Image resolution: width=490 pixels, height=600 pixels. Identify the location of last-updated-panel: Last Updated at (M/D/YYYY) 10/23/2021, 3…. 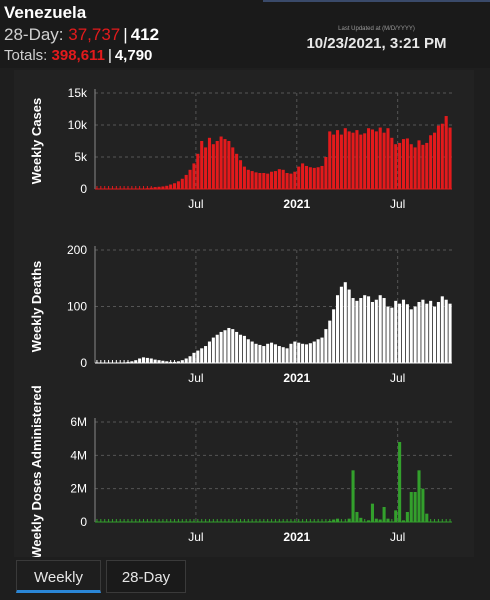
(376, 34).